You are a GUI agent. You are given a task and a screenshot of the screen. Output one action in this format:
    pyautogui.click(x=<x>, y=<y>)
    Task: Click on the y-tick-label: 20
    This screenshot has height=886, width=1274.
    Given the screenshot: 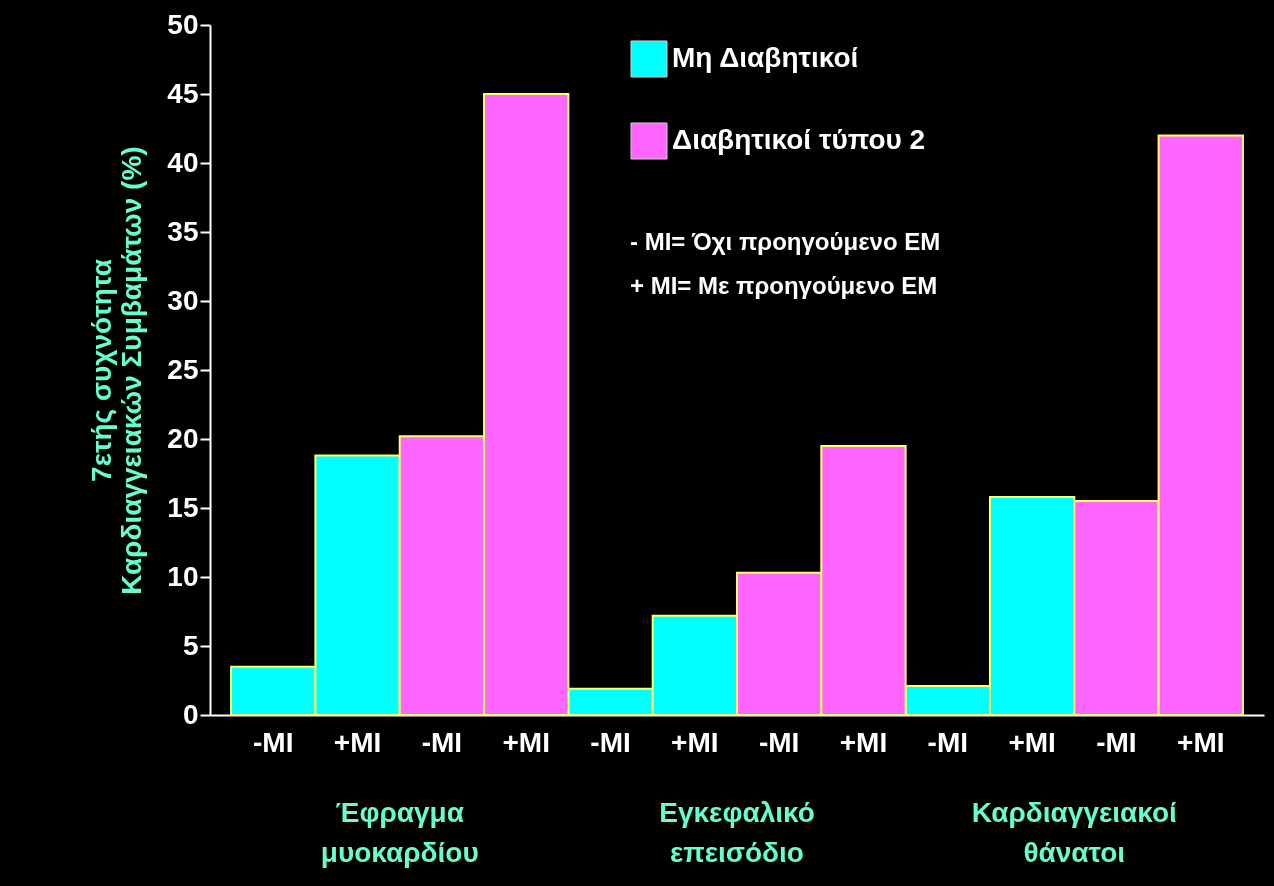 What is the action you would take?
    pyautogui.click(x=183, y=438)
    